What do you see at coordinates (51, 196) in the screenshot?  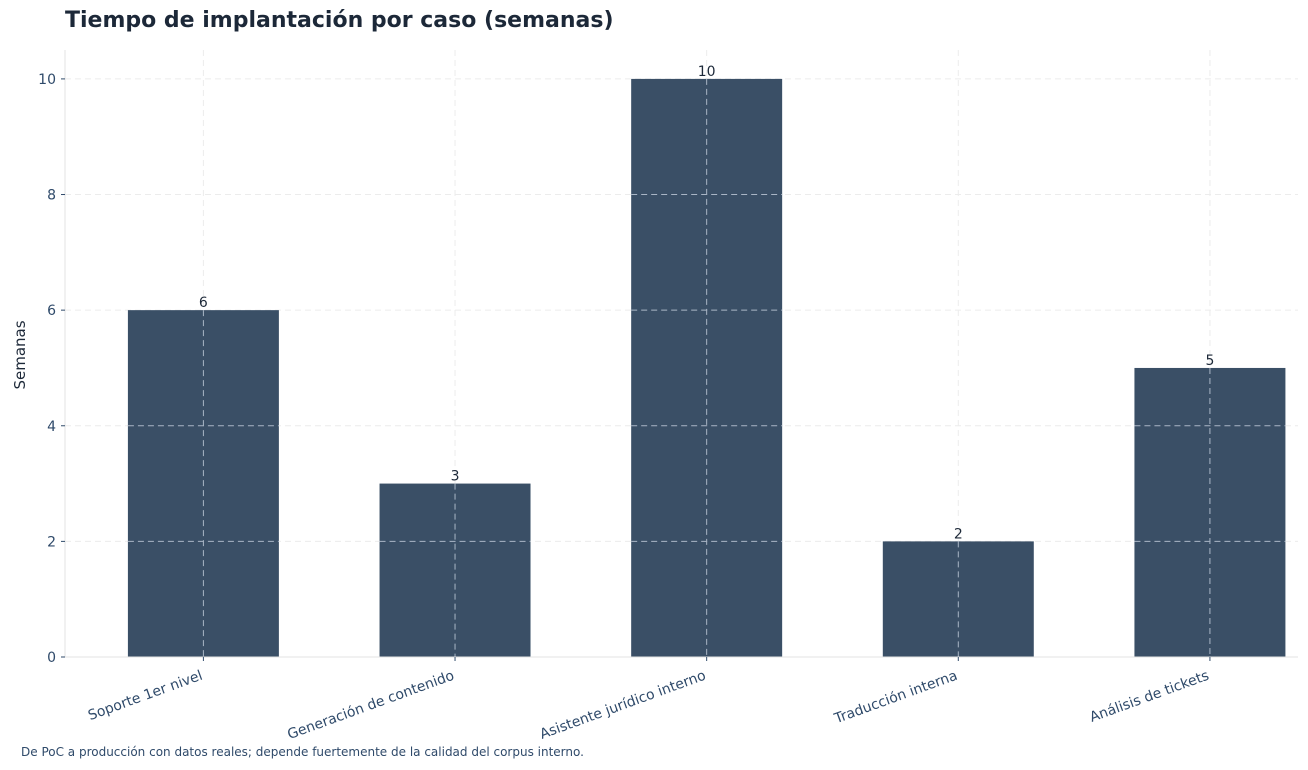 I see `y-tick-label: 8` at bounding box center [51, 196].